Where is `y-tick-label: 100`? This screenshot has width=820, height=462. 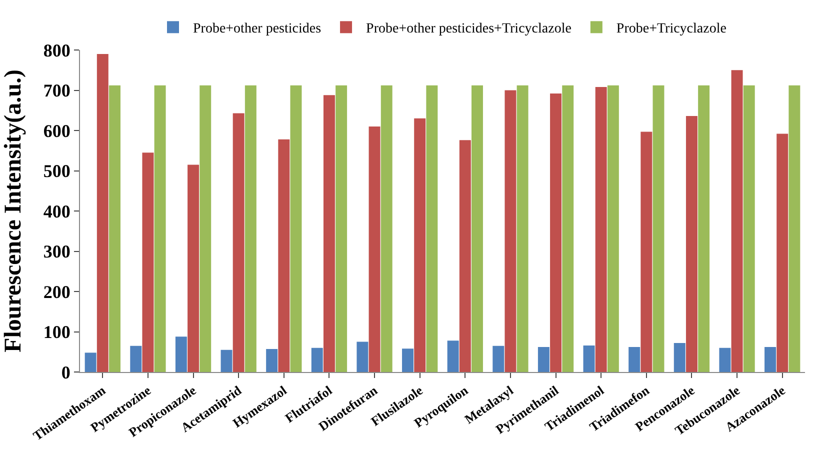
y-tick-label: 100 is located at coordinates (56, 332).